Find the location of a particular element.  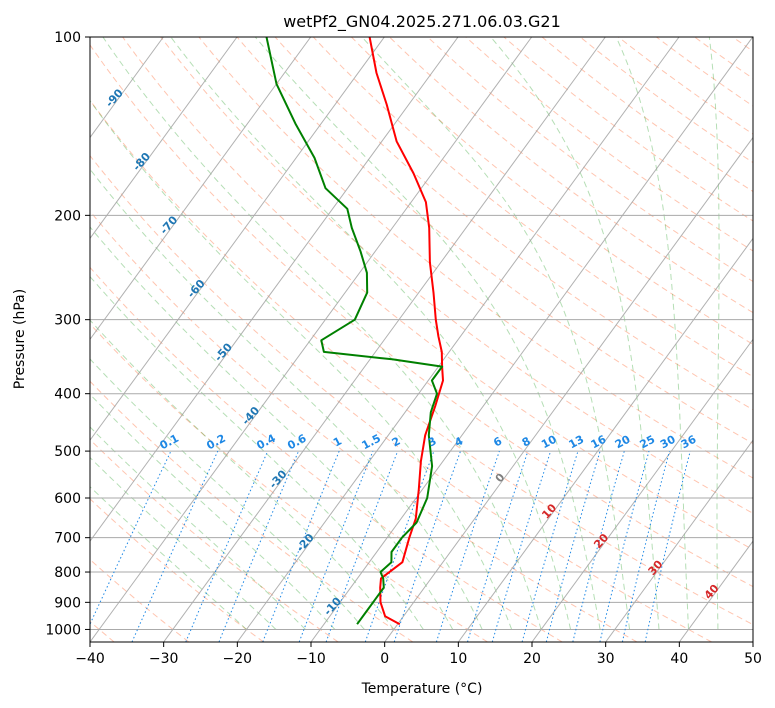

y-tick-label: 900 is located at coordinates (67, 603).